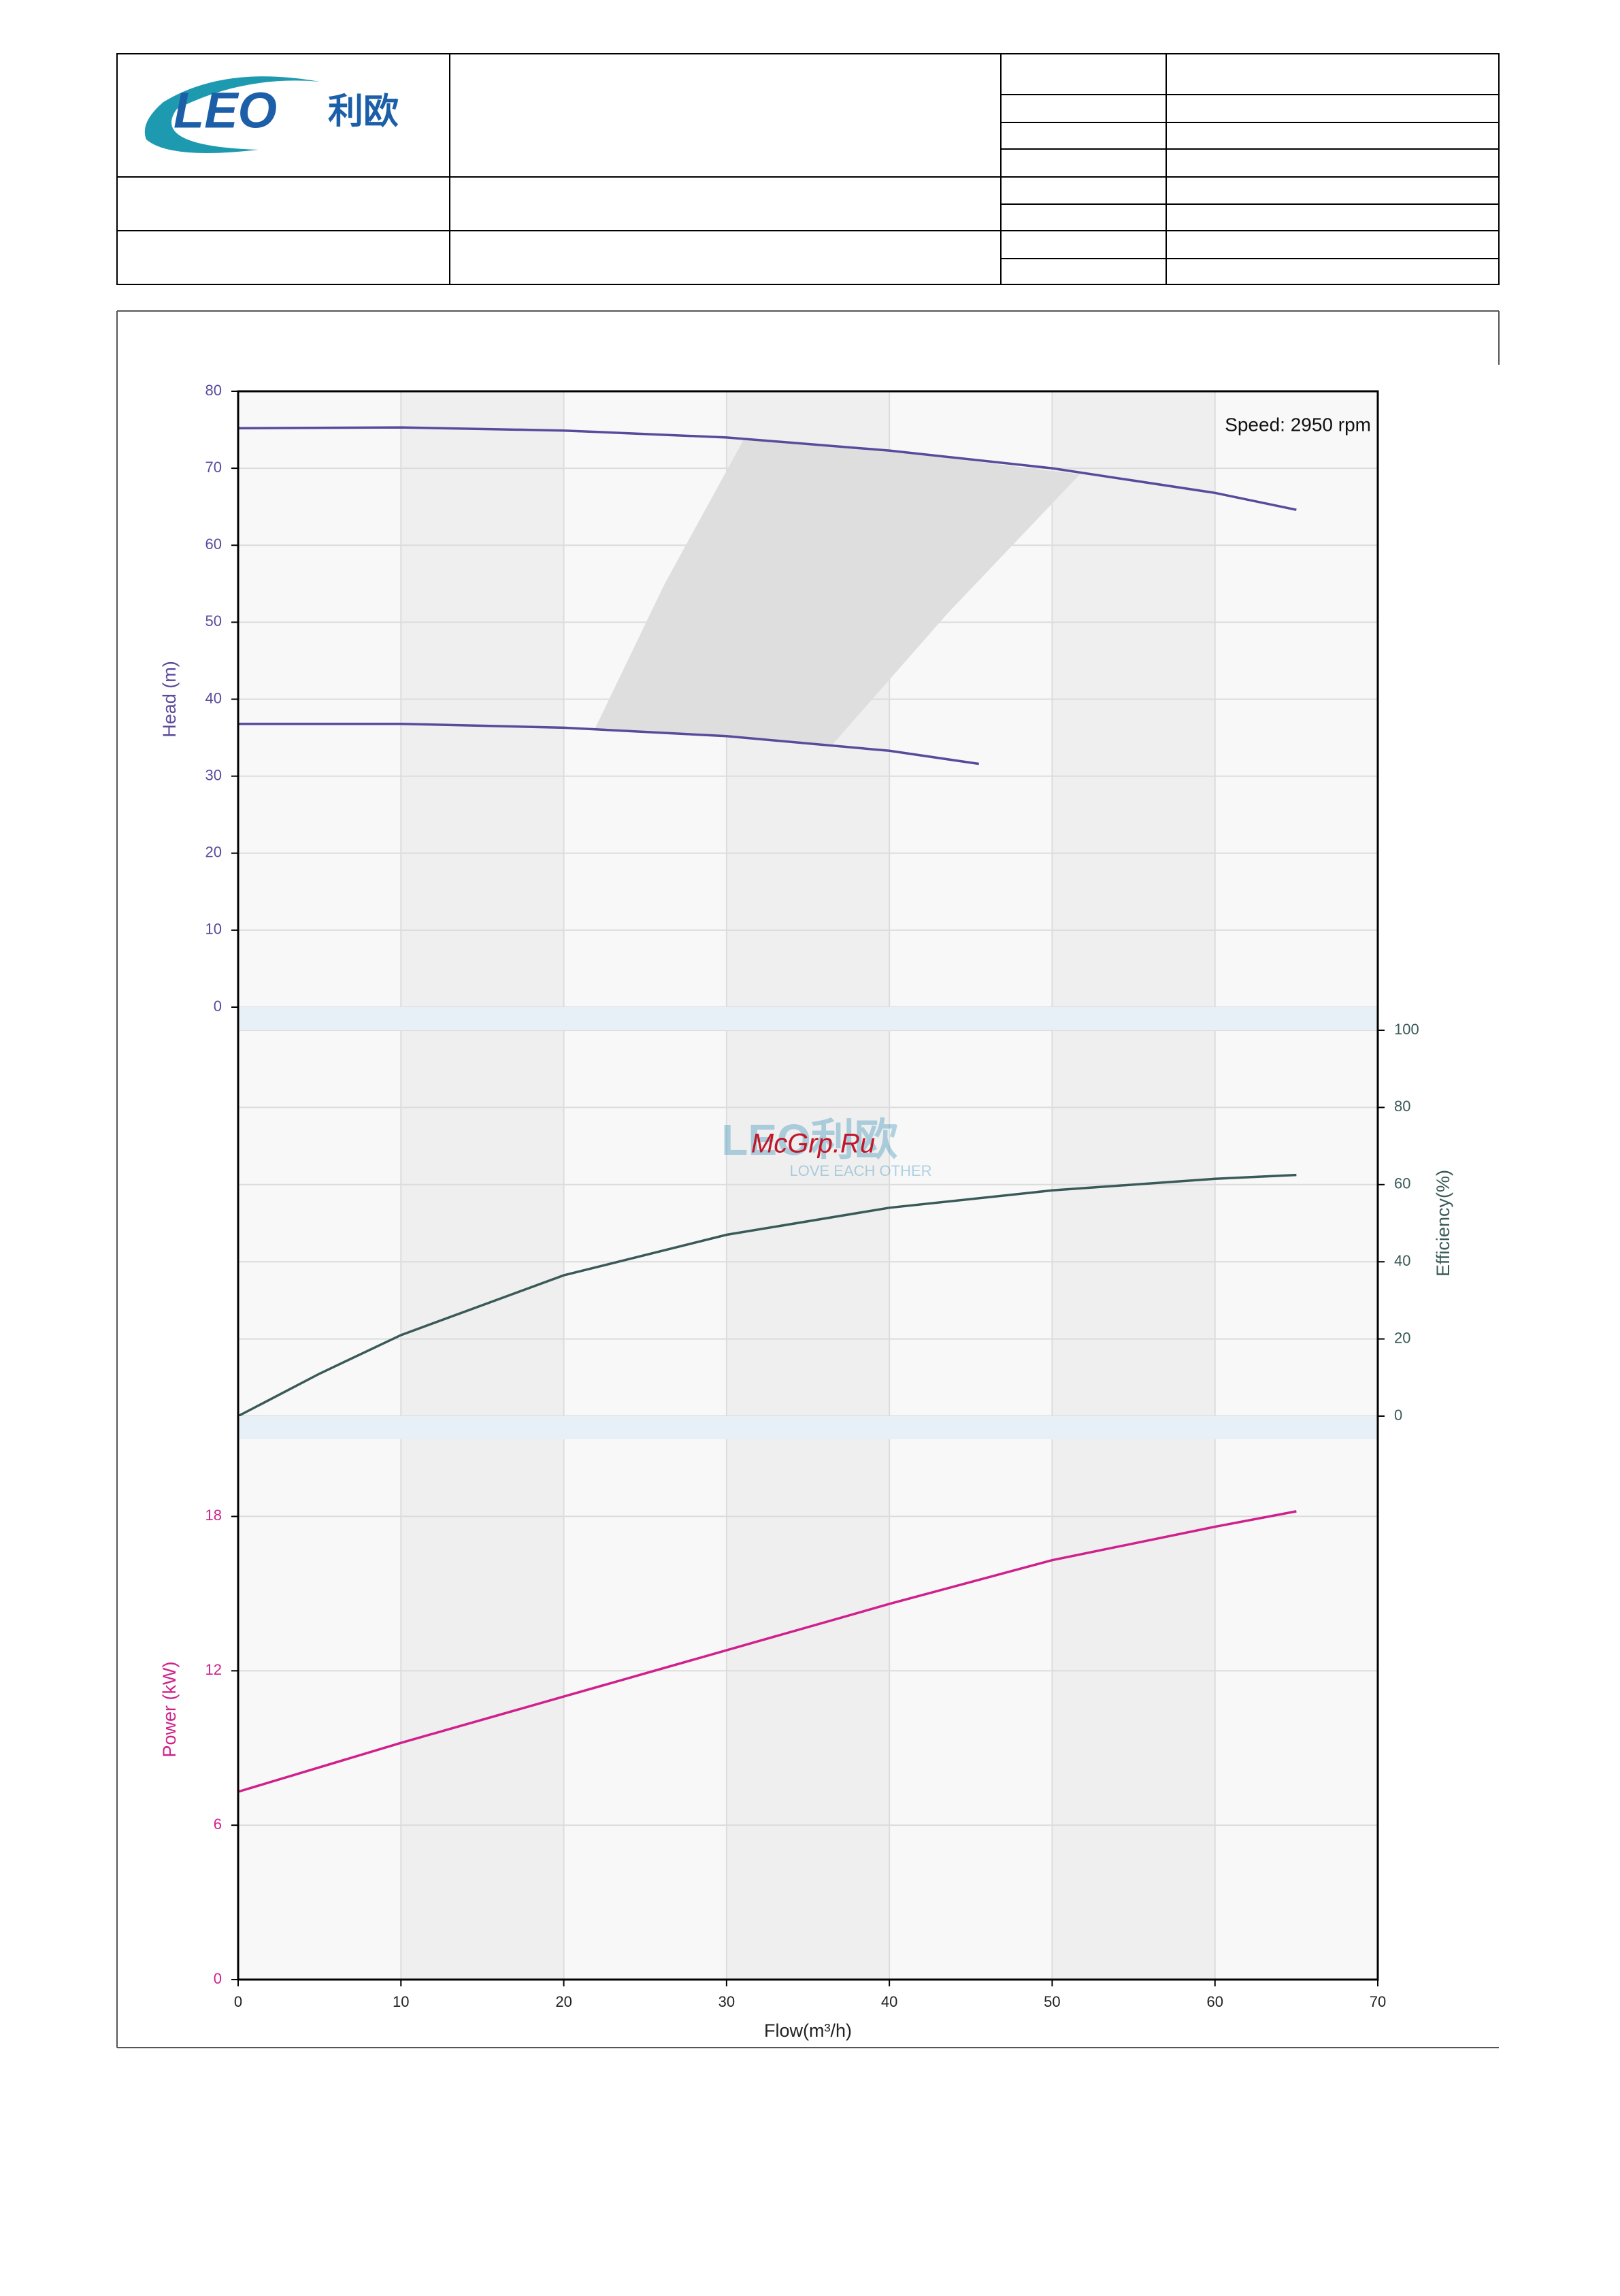 Image resolution: width=1620 pixels, height=2296 pixels. Describe the element at coordinates (860, 1170) in the screenshot. I see `watermark-slogan: LOVE EACH OTHER` at that location.